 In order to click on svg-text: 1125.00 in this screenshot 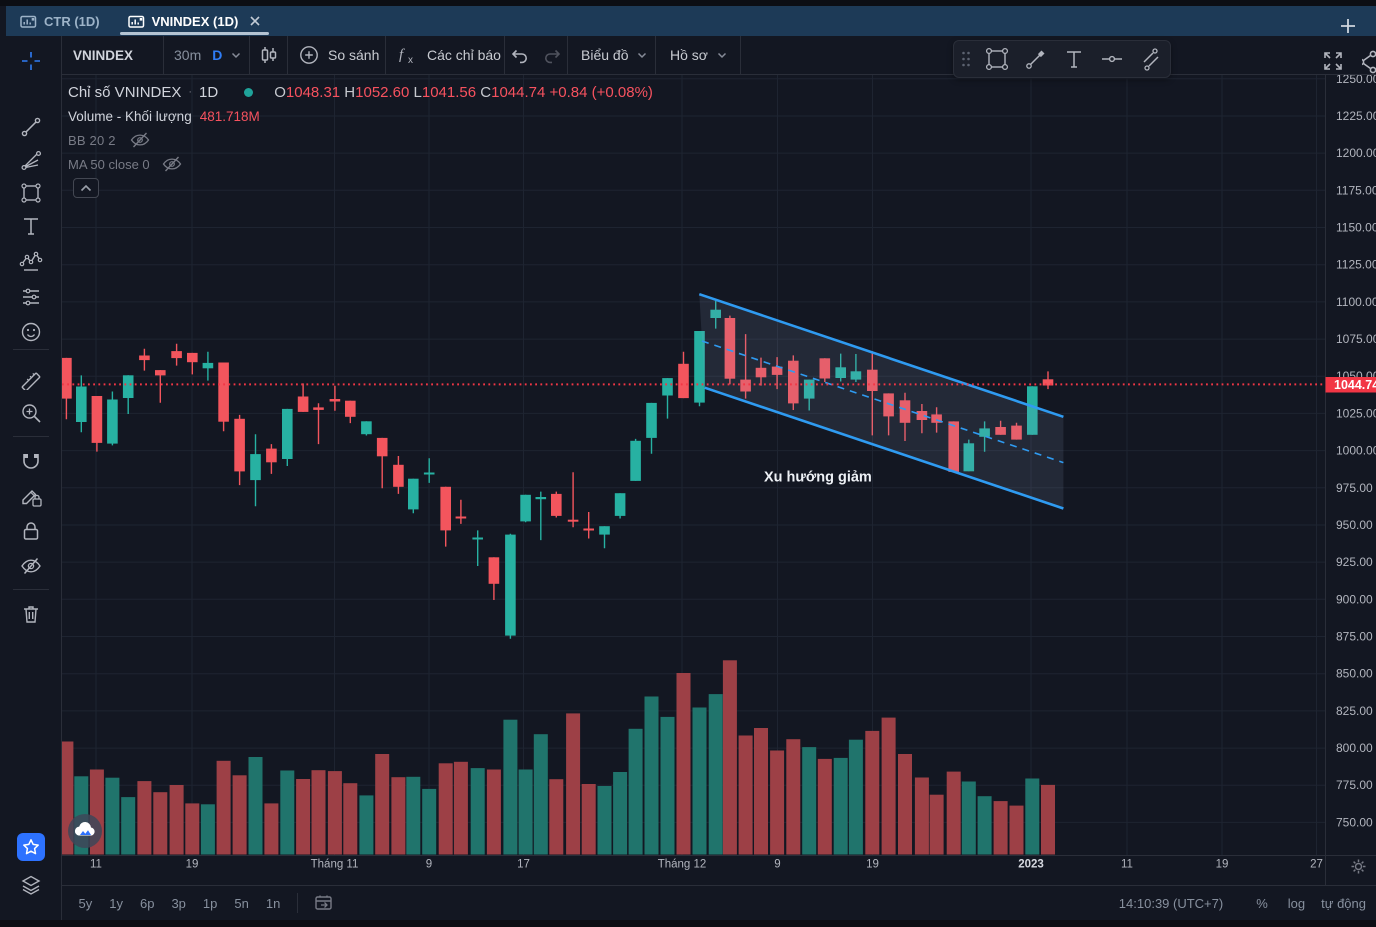, I will do `click(1356, 265)`.